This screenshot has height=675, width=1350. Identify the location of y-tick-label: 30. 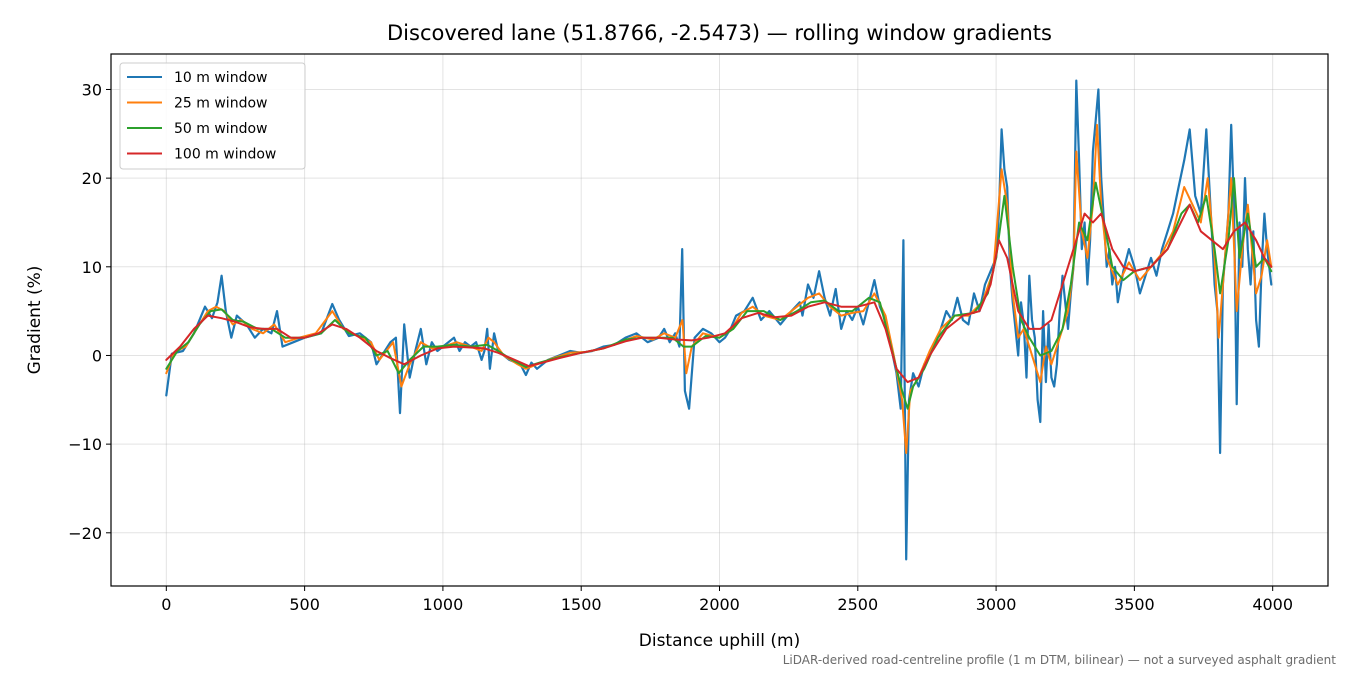
(92, 89).